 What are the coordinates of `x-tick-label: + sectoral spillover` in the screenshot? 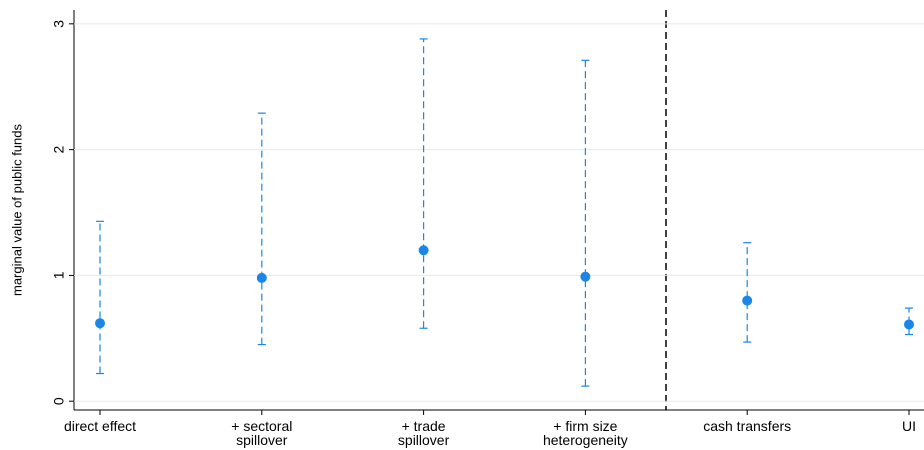 It's located at (261, 433).